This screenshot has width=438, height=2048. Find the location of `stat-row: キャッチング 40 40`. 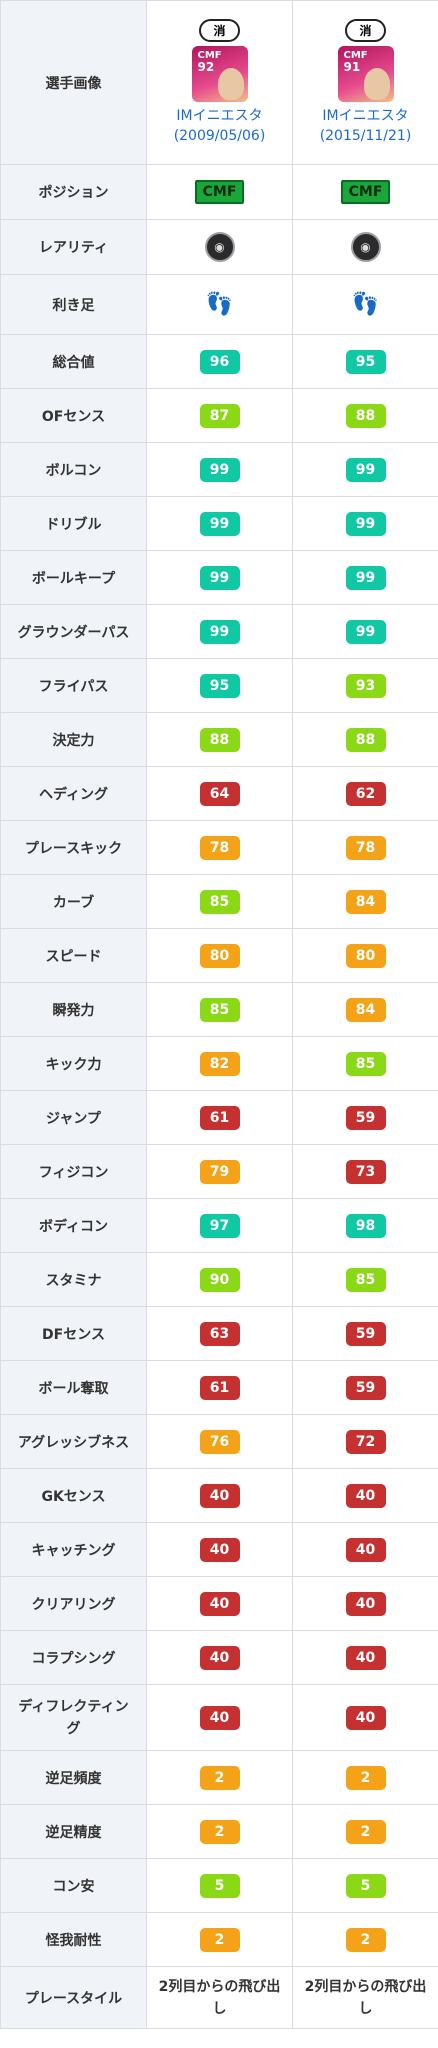

stat-row: キャッチング 40 40 is located at coordinates (219, 1549).